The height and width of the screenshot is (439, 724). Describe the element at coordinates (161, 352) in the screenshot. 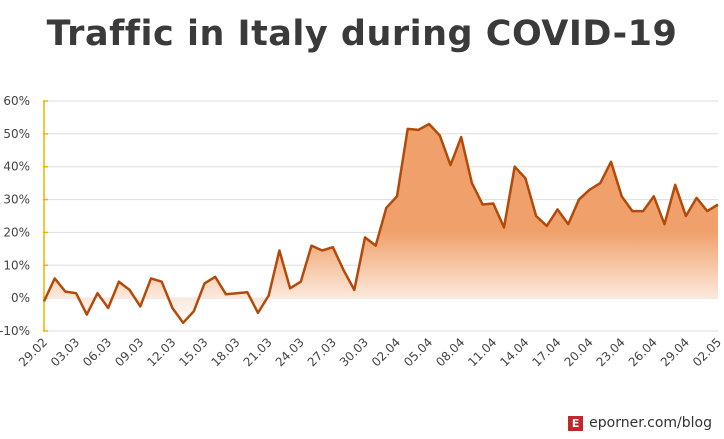

I see `x-tick-label: 12.03` at that location.